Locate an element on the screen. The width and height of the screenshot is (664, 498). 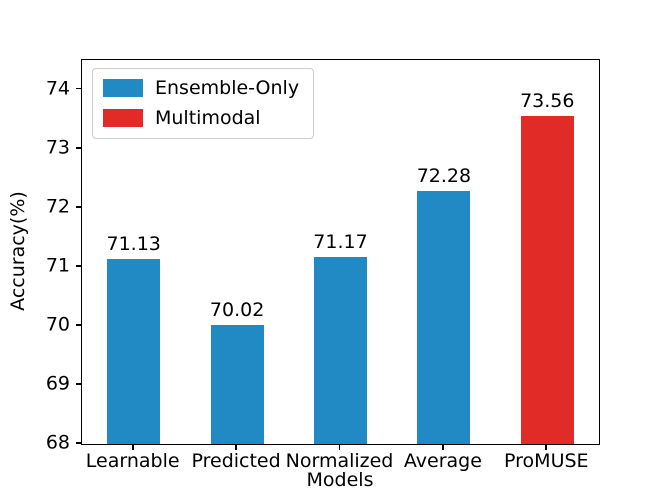
x-tick-label-predicted: Predicted is located at coordinates (236, 461).